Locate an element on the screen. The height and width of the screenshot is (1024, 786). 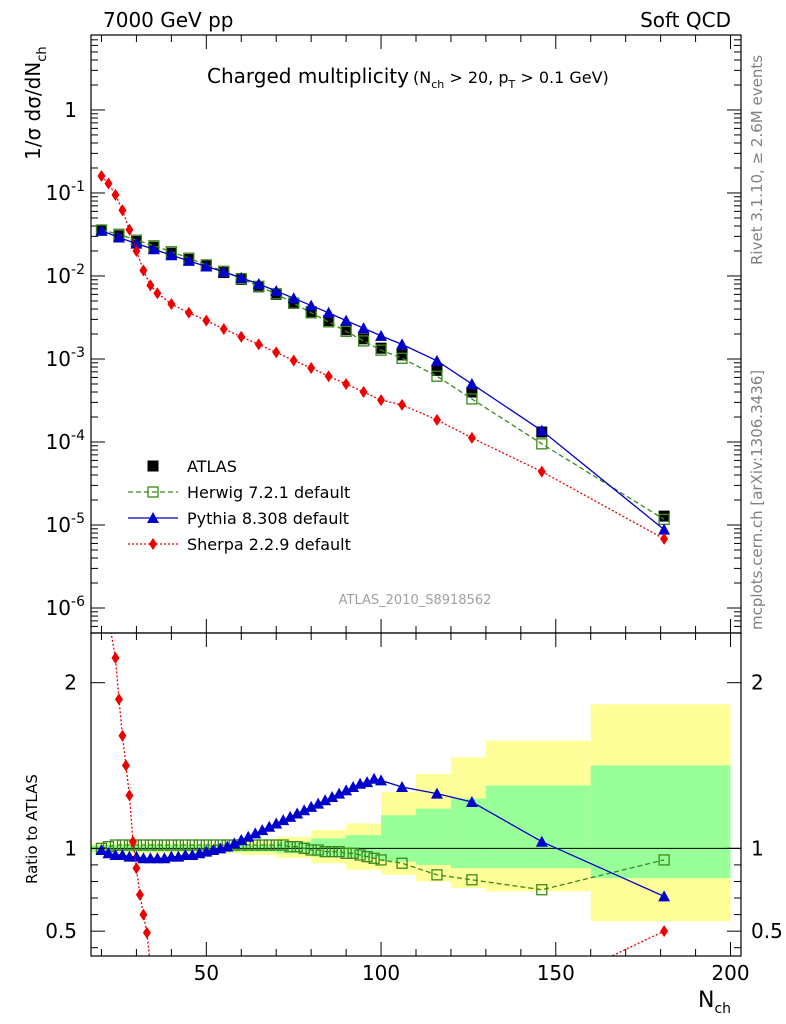
main-ytick-label: 10⁻⁵ is located at coordinates (65, 524).